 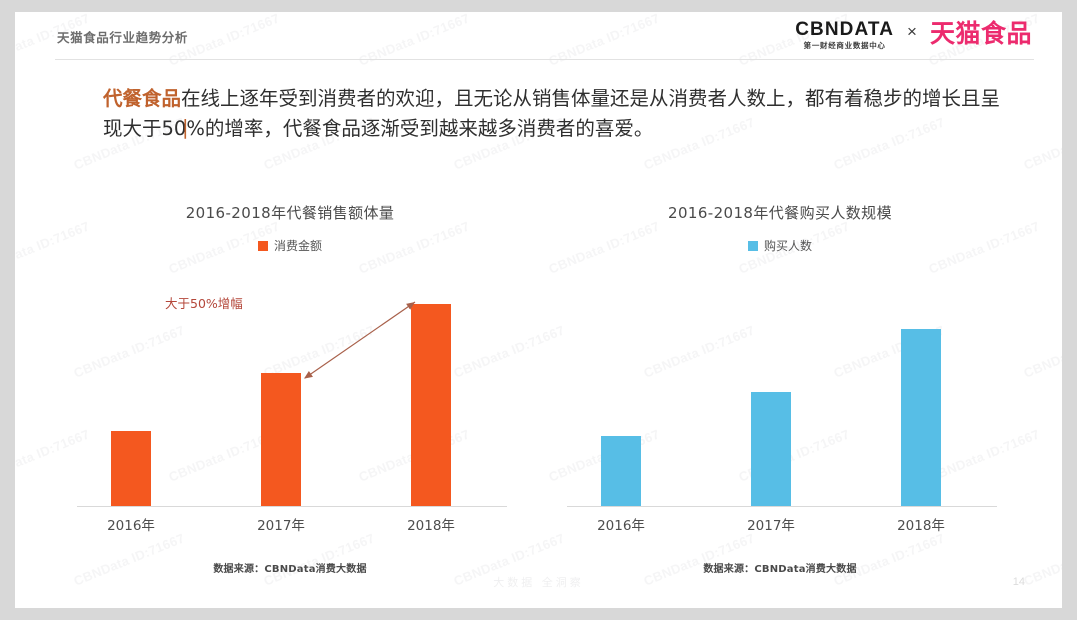 I want to click on logo-cross-icon: ×, so click(x=912, y=31).